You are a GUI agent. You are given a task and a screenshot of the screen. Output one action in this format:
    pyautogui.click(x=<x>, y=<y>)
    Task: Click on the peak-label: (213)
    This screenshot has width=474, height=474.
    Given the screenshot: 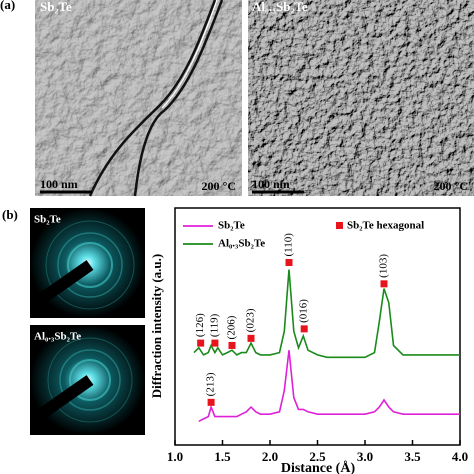 What is the action you would take?
    pyautogui.click(x=211, y=384)
    